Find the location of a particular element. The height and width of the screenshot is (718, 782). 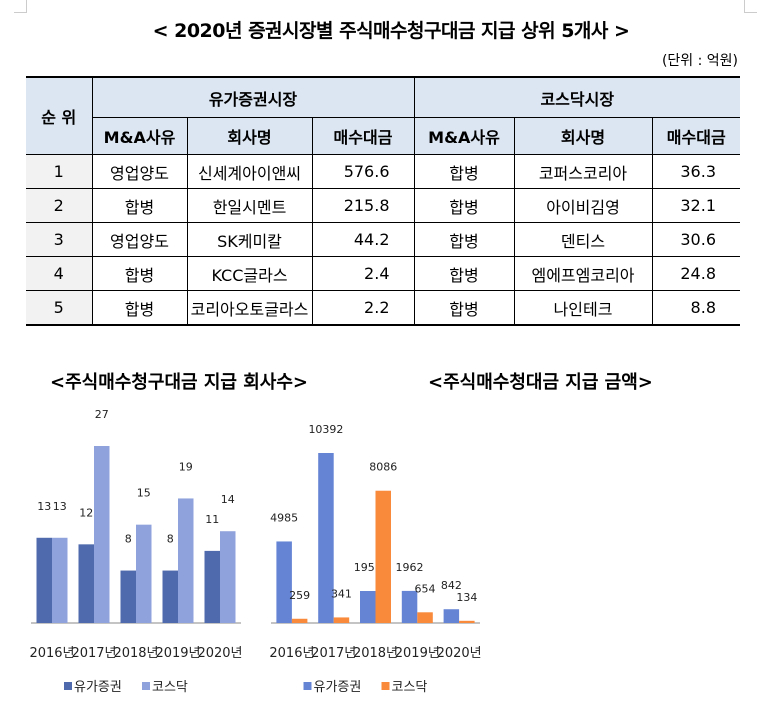

chart2-title: <주식매수청대금 지급 금액> is located at coordinates (540, 382).